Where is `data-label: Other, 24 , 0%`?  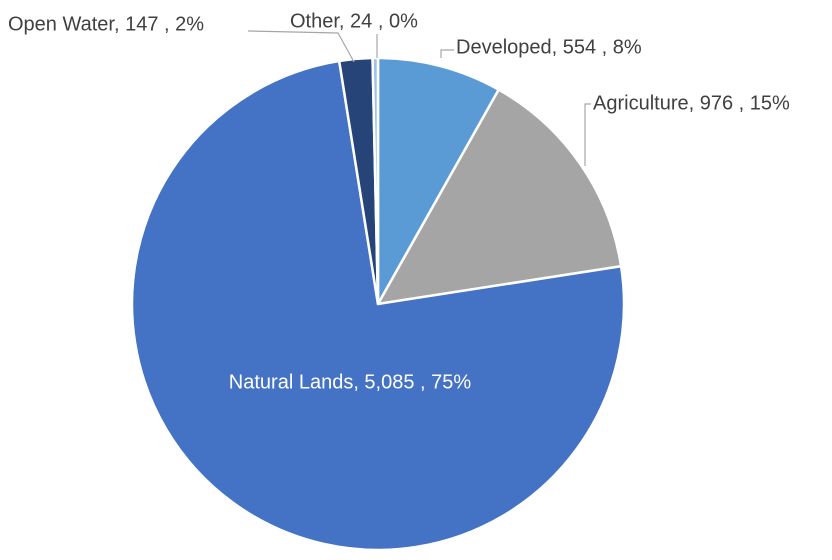
data-label: Other, 24 , 0% is located at coordinates (354, 21).